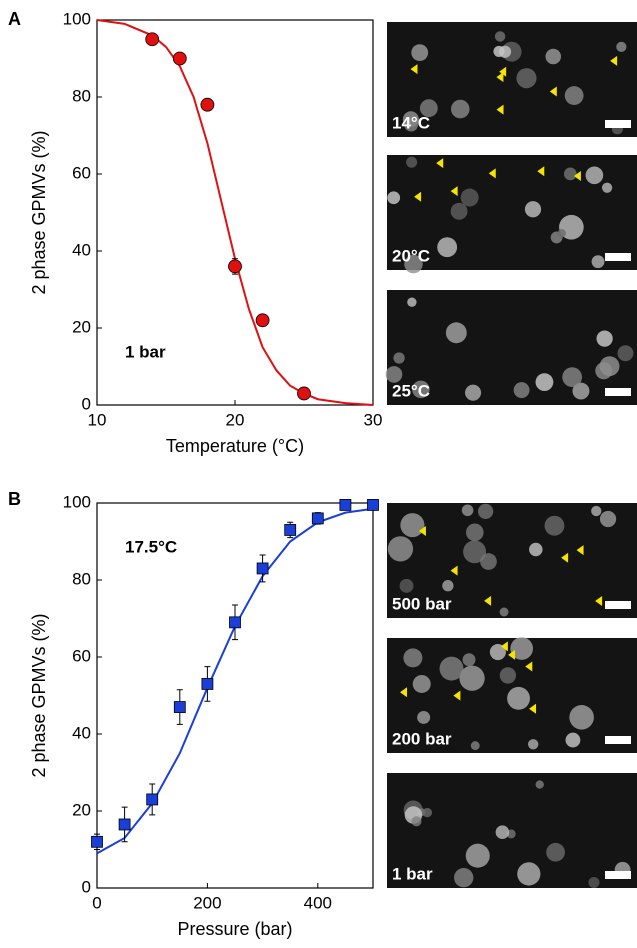 The height and width of the screenshot is (948, 637). What do you see at coordinates (318, 902) in the screenshot?
I see `x-tick-label: 400` at bounding box center [318, 902].